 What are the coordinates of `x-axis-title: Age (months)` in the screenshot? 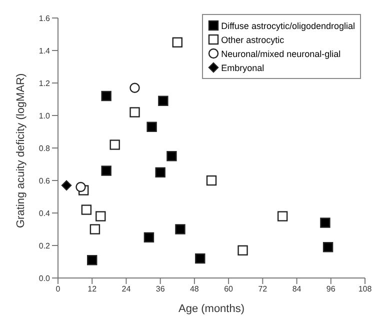 It's located at (211, 309).